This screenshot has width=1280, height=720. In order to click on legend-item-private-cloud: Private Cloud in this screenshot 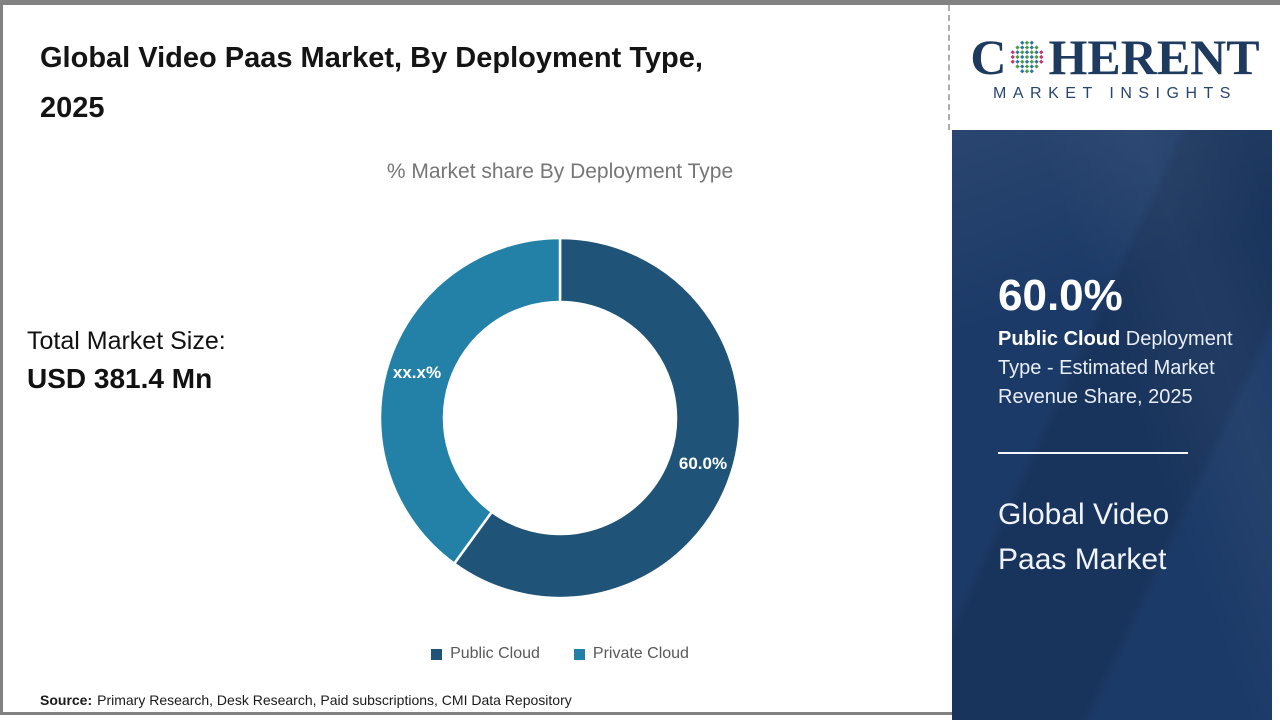, I will do `click(631, 654)`.